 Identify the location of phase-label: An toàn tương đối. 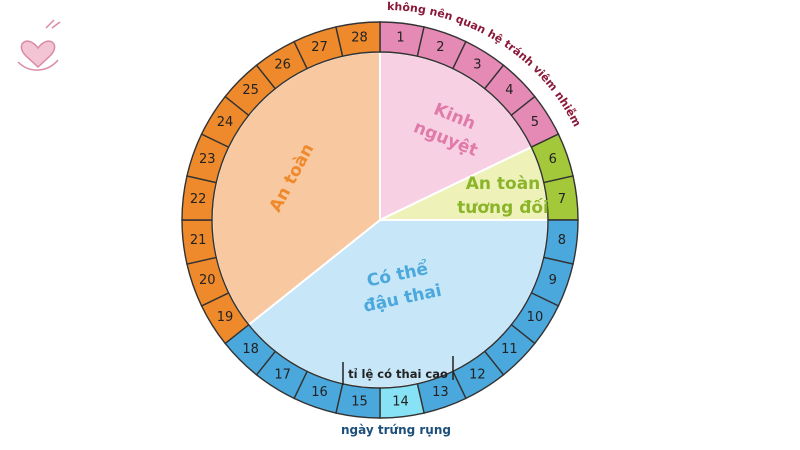
(503, 196).